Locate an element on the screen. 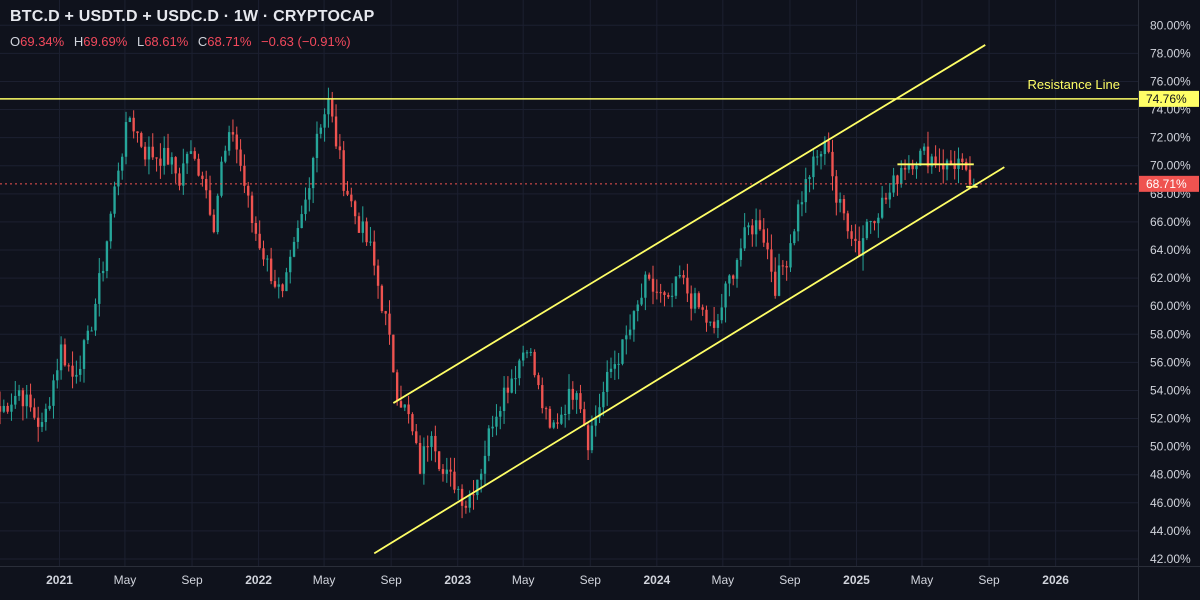  y-tick-label: 46.00% is located at coordinates (1170, 503).